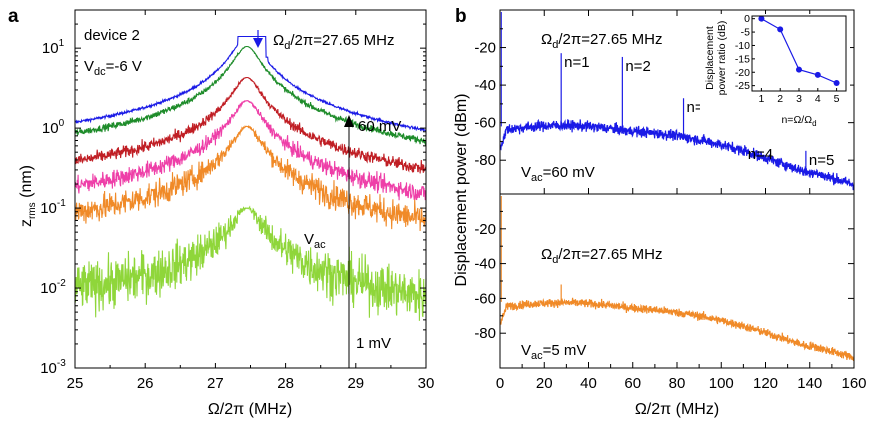 This screenshot has height=429, width=871. I want to click on drive-value: /2π=27.65 MHz, so click(342, 40).